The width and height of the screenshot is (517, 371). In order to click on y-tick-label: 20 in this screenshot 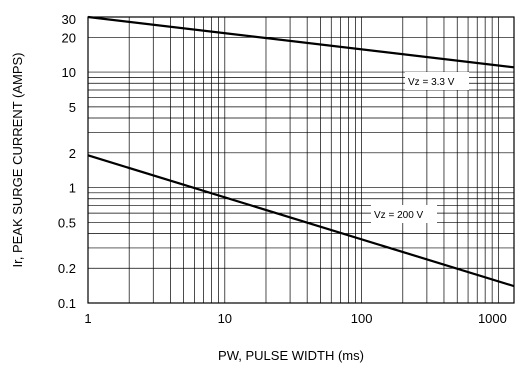, I will do `click(69, 37)`.